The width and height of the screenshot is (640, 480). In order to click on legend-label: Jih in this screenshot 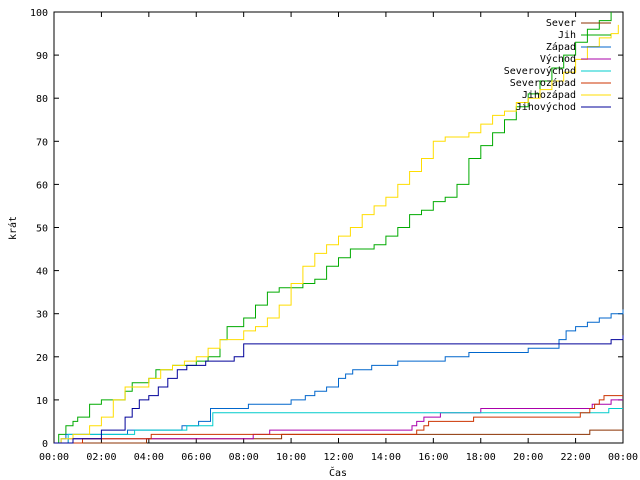, I will do `click(567, 35)`.